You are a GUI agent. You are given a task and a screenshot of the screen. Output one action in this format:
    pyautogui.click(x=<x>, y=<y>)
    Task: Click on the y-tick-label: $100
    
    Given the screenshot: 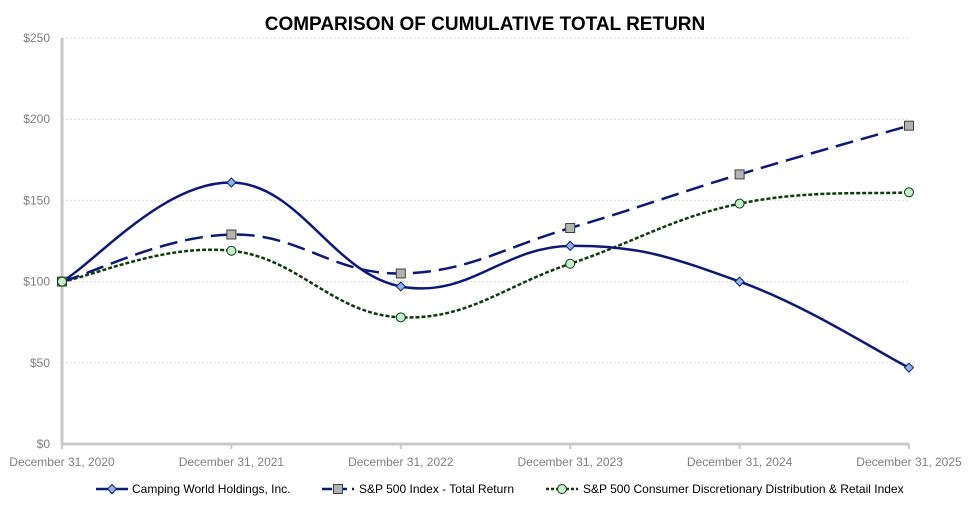 What is the action you would take?
    pyautogui.click(x=36, y=282)
    